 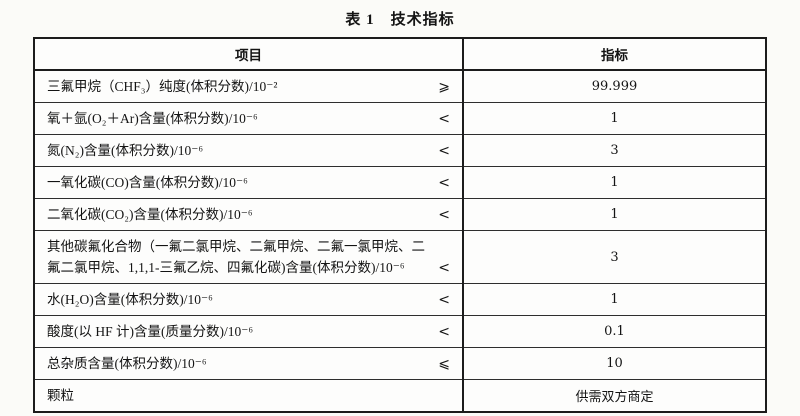 What do you see at coordinates (127, 363) in the screenshot?
I see `item-label: 总杂质含量(体积分数)/10⁻⁶` at bounding box center [127, 363].